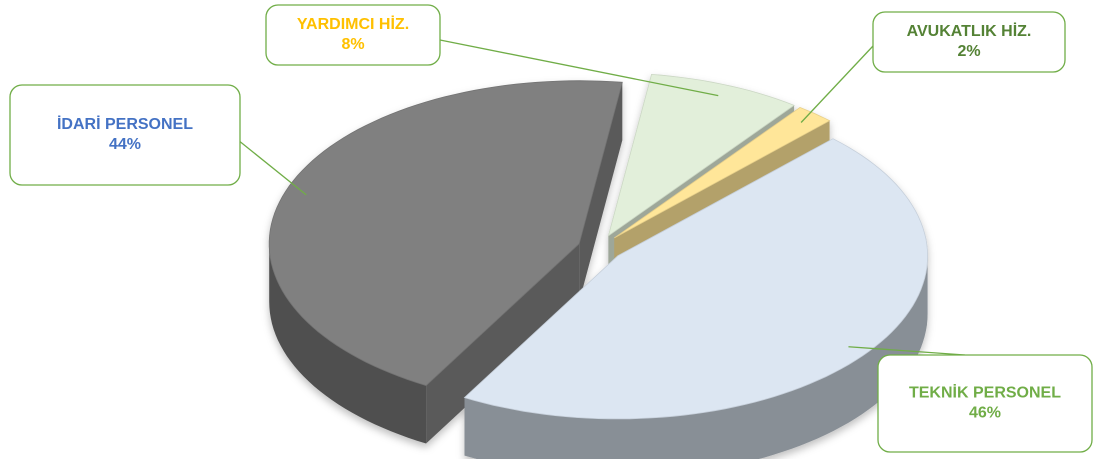  I want to click on data-label-name: İDARİ PERSONEL, so click(125, 124).